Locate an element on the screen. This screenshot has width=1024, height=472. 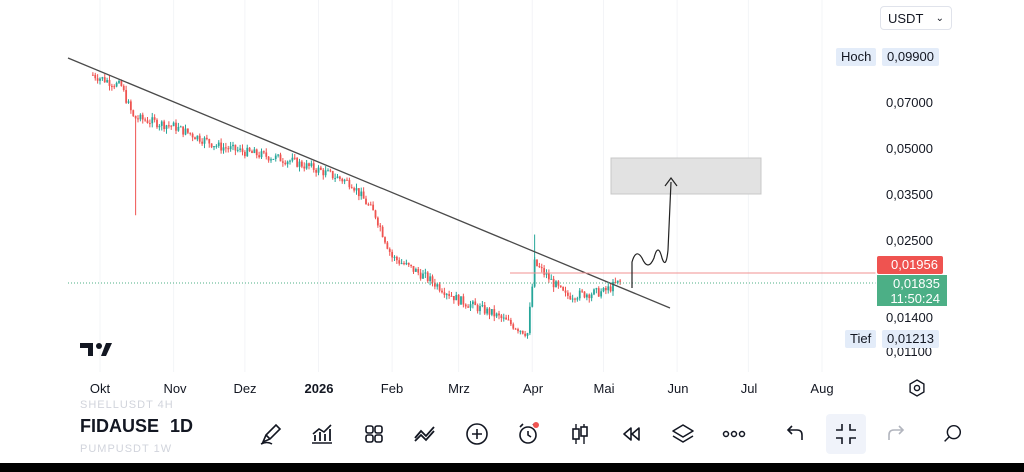
redo-icon is located at coordinates (897, 434).